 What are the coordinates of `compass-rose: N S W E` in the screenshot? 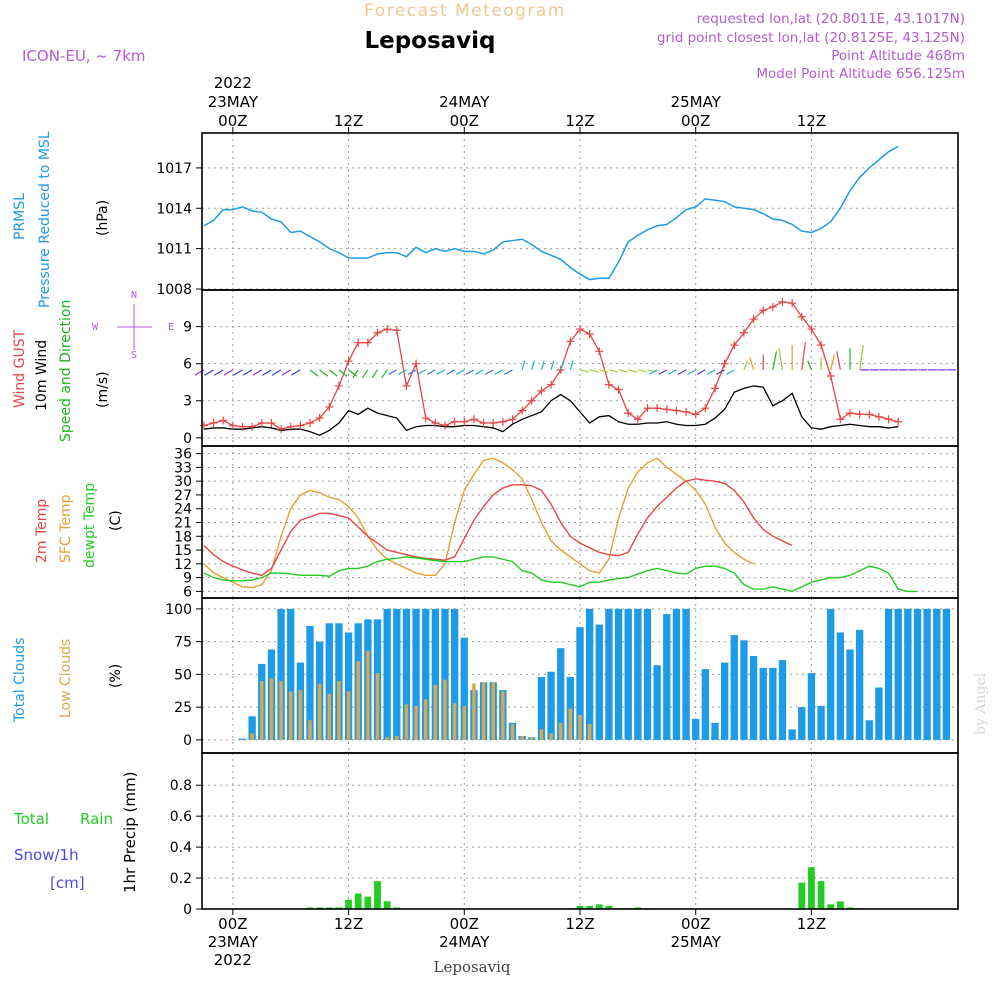 It's located at (133, 325).